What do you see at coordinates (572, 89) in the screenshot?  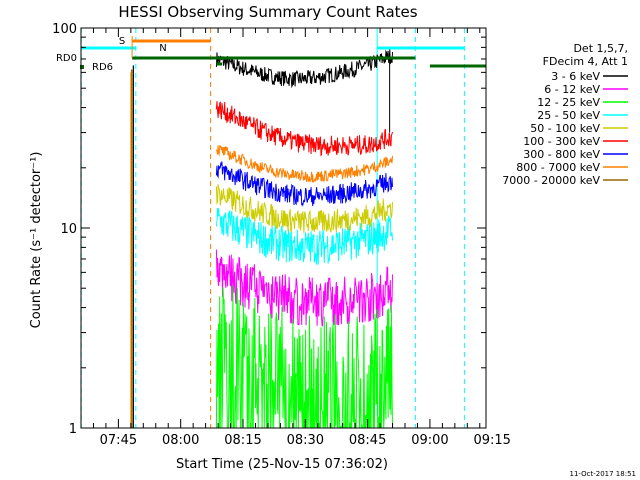 I see `legend-label-1: 6 - 12 keV` at bounding box center [572, 89].